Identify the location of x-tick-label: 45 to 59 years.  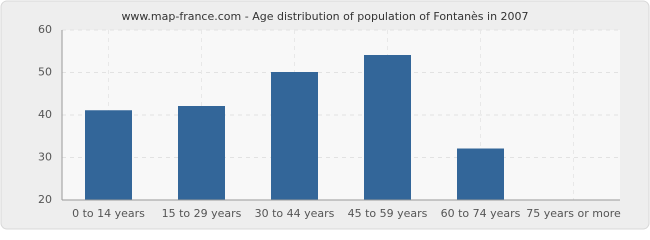
(388, 213).